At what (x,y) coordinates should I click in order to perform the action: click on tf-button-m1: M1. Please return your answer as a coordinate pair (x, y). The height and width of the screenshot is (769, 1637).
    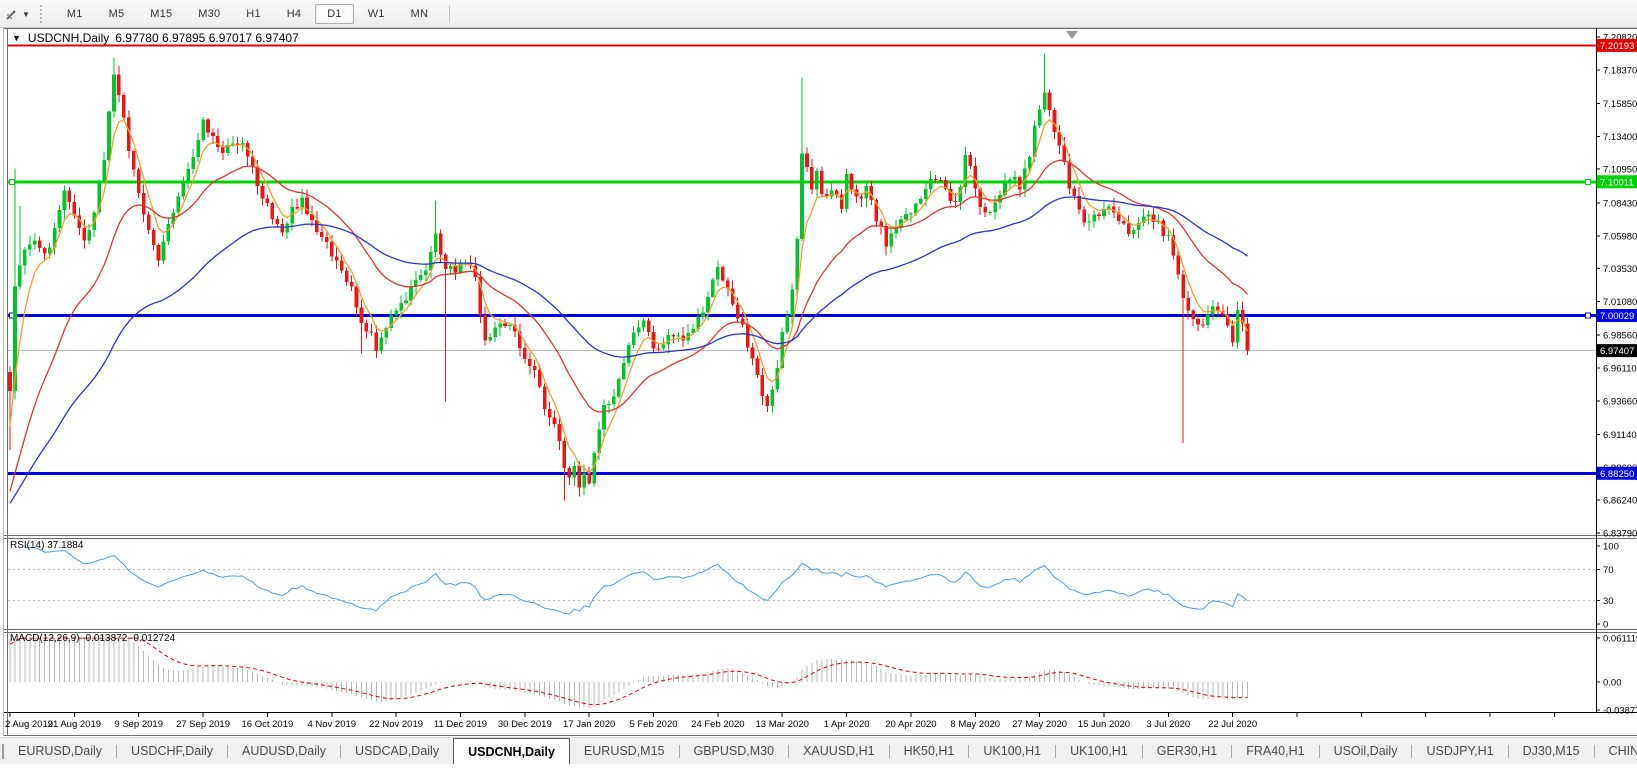
    Looking at the image, I should click on (74, 13).